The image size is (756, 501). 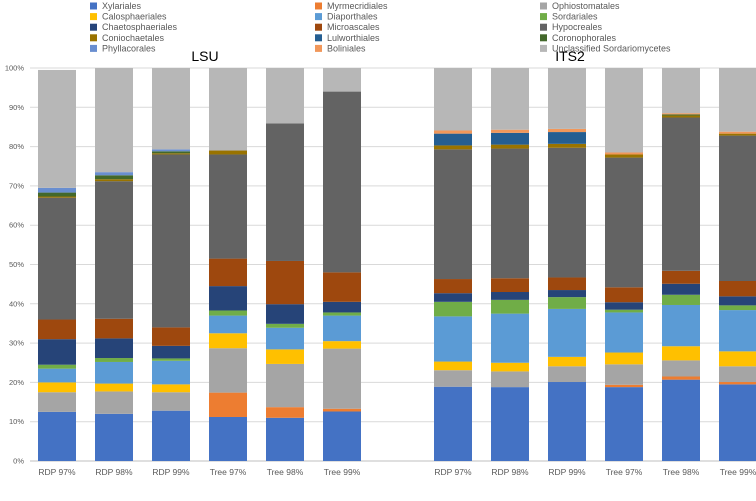 What do you see at coordinates (133, 38) in the screenshot?
I see `legend-label: Coniochaetales` at bounding box center [133, 38].